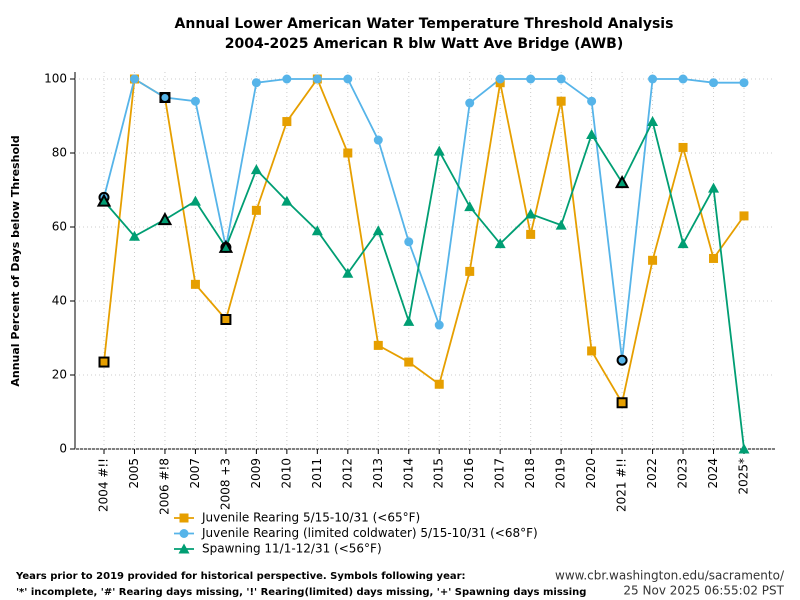 This screenshot has height=600, width=800. What do you see at coordinates (256, 473) in the screenshot?
I see `x-tick-label: 2009` at bounding box center [256, 473].